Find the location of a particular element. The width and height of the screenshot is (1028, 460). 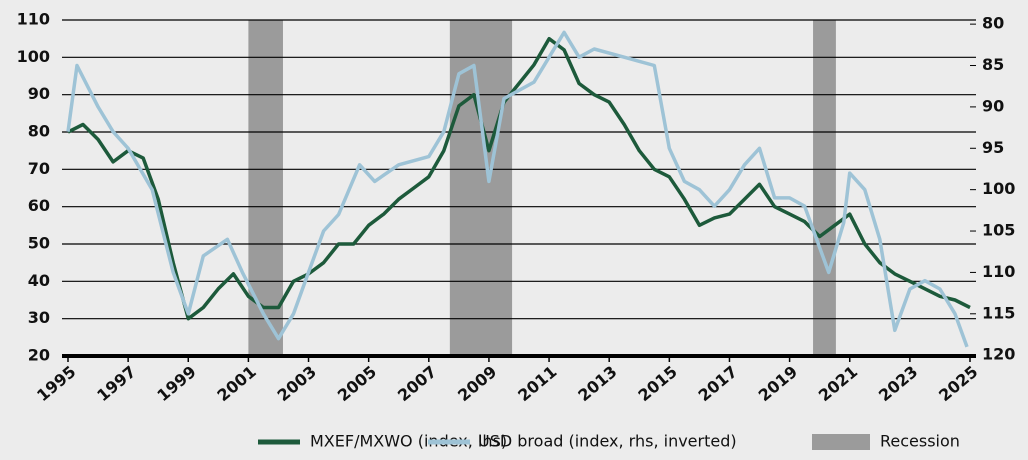

y-tick-label: 20 is located at coordinates (39, 355).